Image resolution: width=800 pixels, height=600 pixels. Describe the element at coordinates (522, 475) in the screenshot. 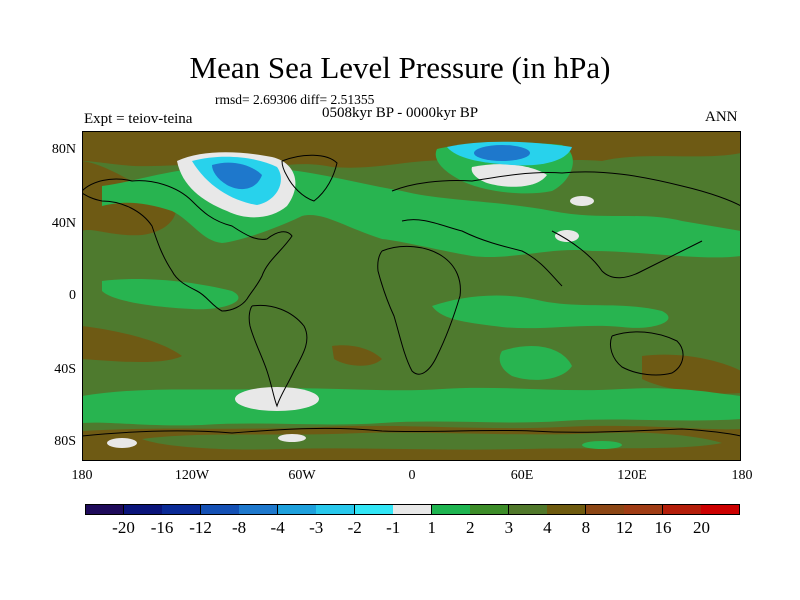

I see `lon-label-60e: 60E` at that location.